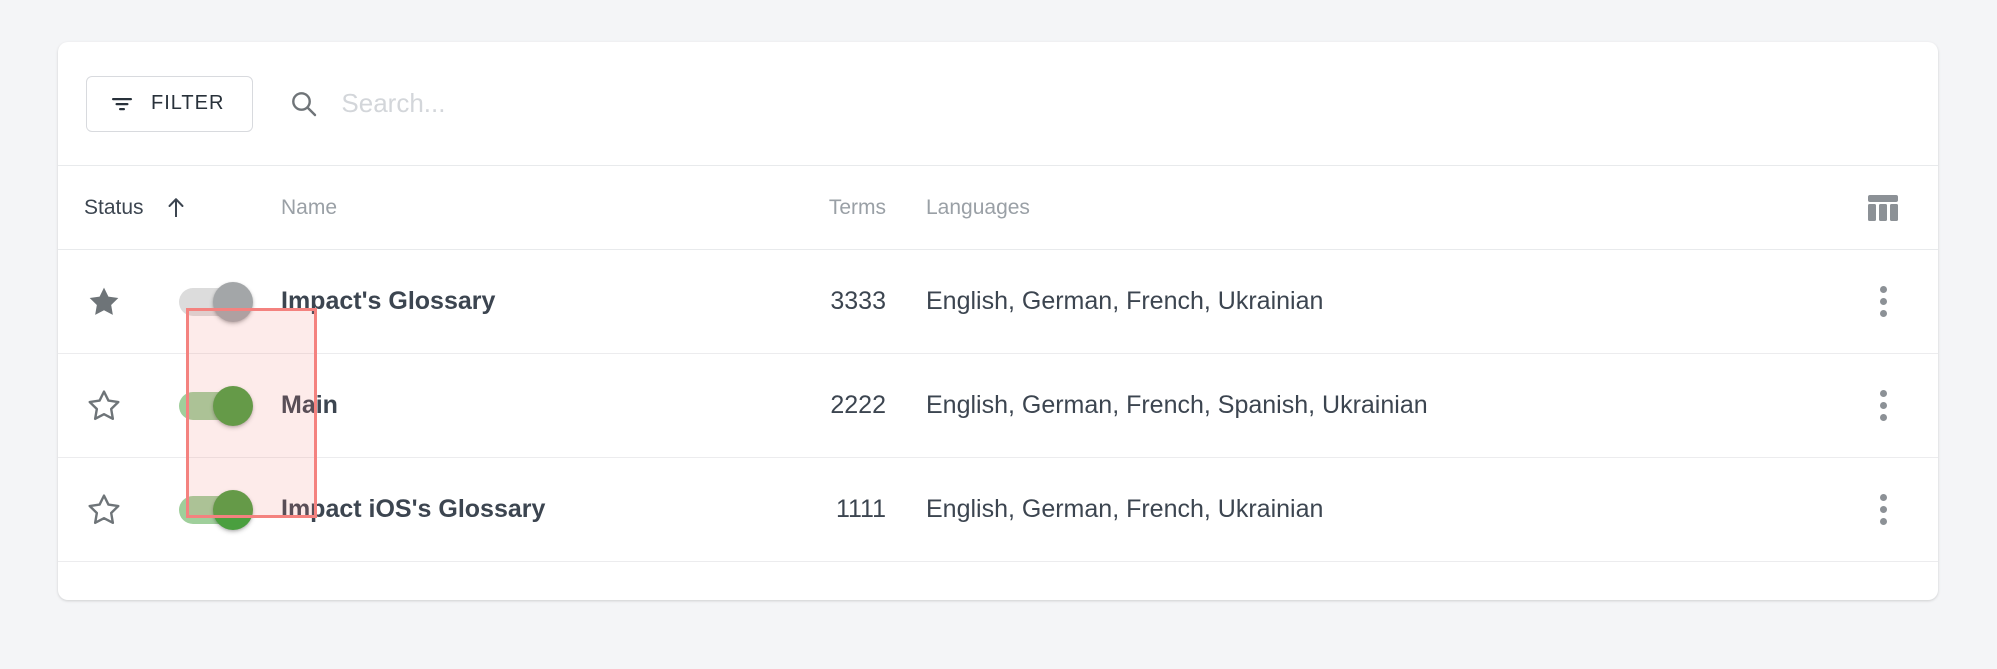 The height and width of the screenshot is (669, 1997). I want to click on table-columns-icon, so click(1883, 208).